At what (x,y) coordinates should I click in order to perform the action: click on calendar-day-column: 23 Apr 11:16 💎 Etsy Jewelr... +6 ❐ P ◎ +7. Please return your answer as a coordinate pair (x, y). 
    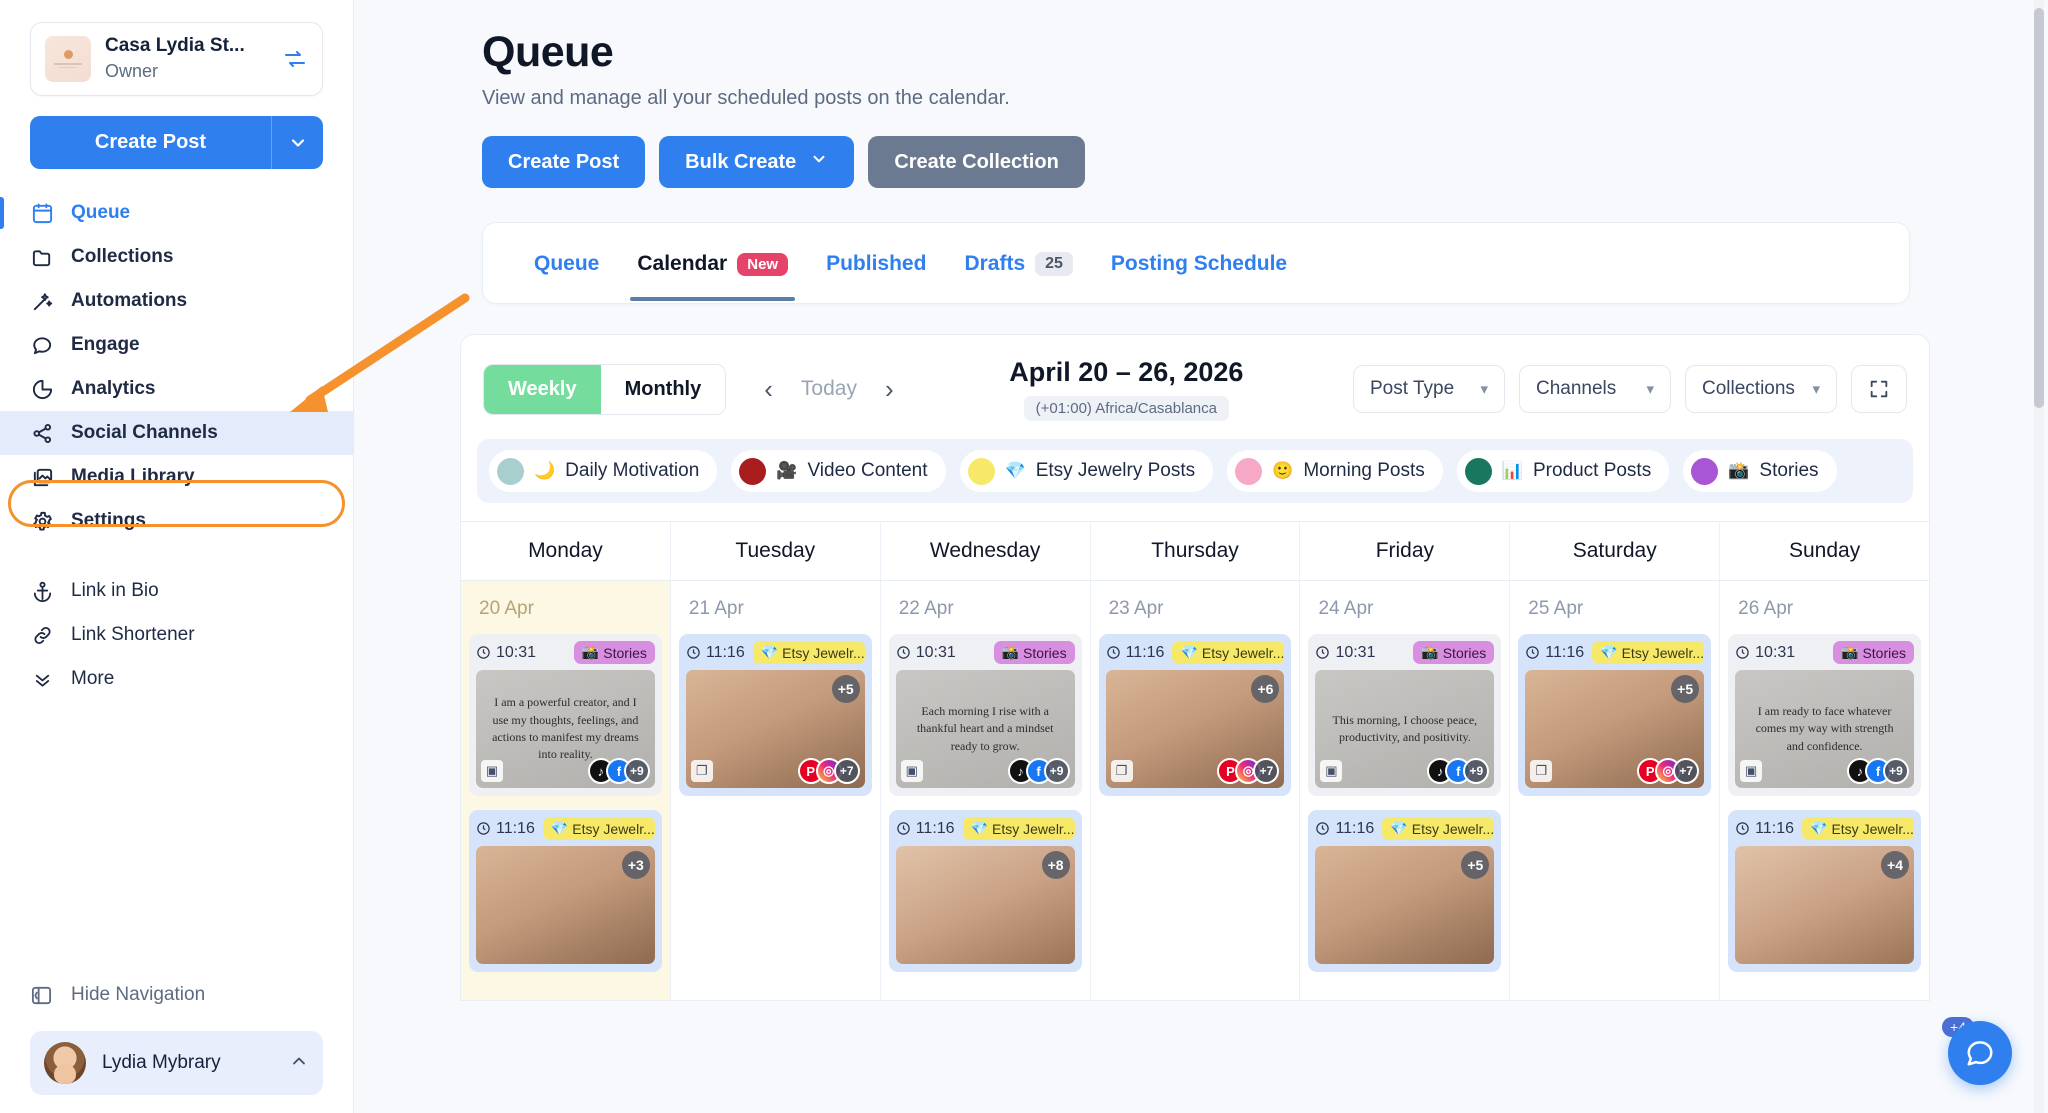
    Looking at the image, I should click on (1196, 790).